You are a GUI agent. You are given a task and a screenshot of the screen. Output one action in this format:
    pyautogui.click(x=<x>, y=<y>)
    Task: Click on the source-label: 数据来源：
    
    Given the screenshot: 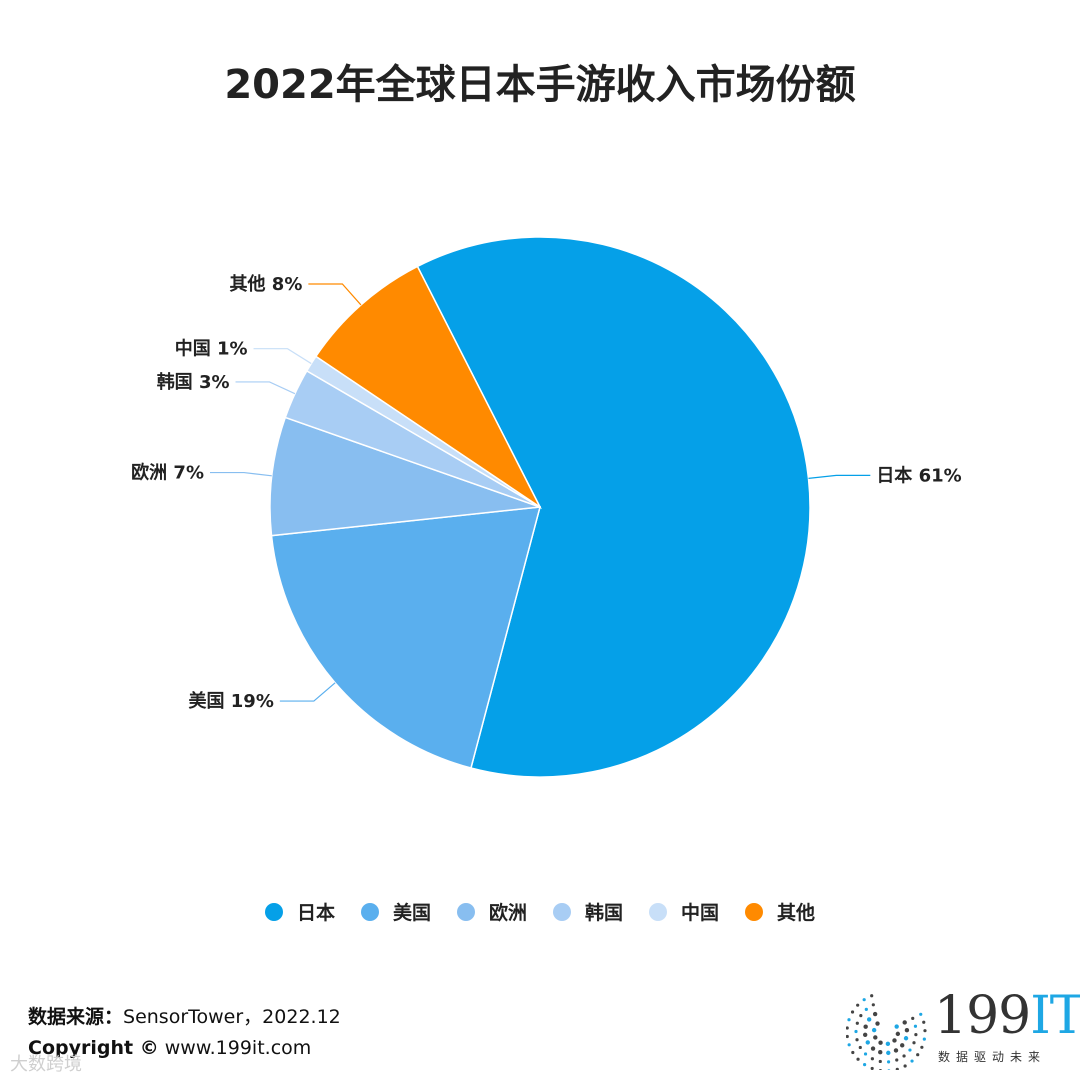 What is the action you would take?
    pyautogui.click(x=76, y=1017)
    